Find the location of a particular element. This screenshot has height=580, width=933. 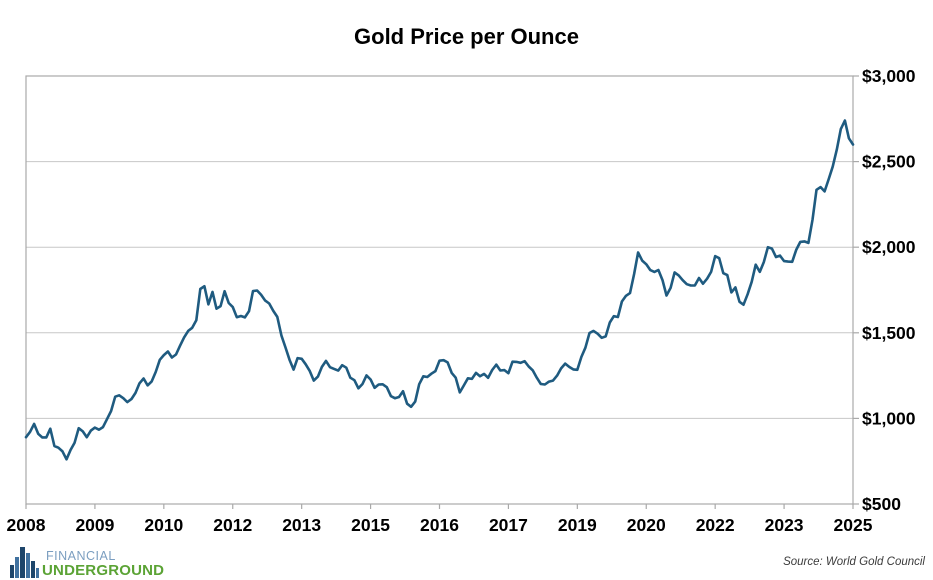

x-axis-label: 2025 is located at coordinates (853, 525).